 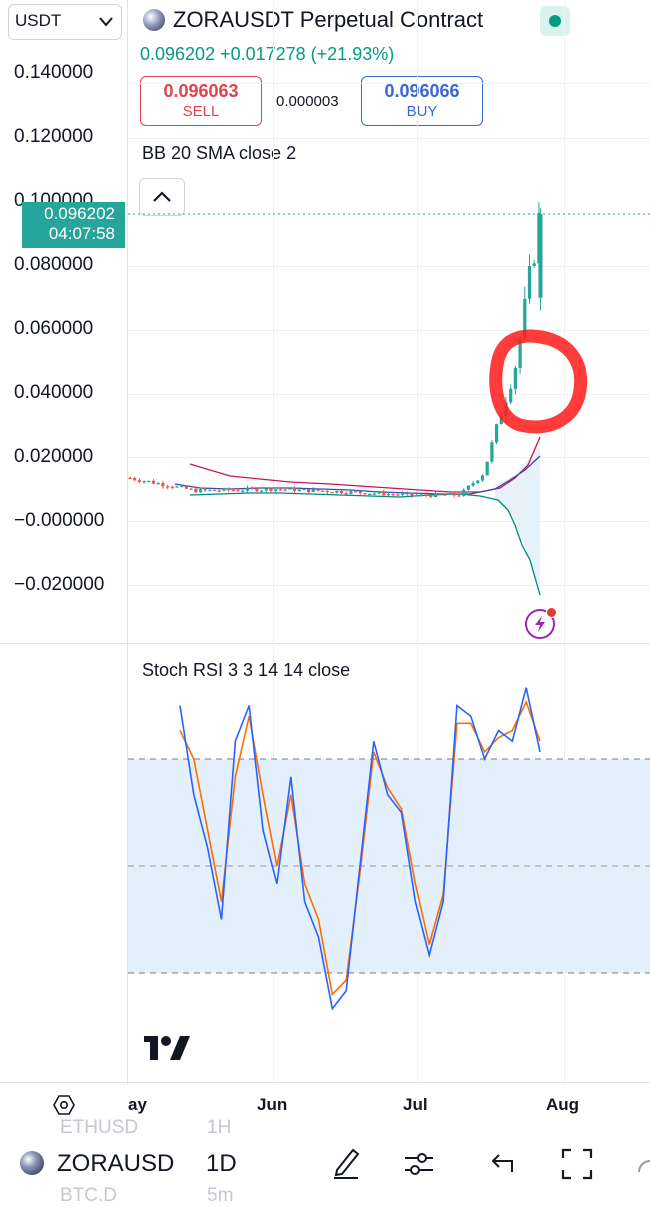 What do you see at coordinates (246, 670) in the screenshot?
I see `stoch-rsi-label: Stoch RSI 3 3 14 14 close` at bounding box center [246, 670].